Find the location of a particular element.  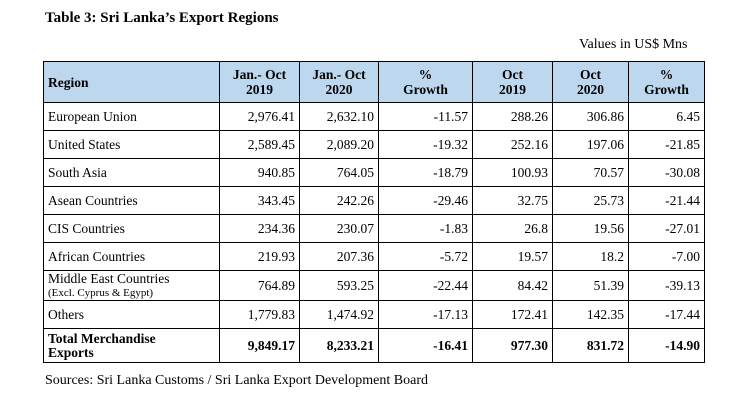

cell-jan-oct-2019: 1,779.83 is located at coordinates (259, 314).